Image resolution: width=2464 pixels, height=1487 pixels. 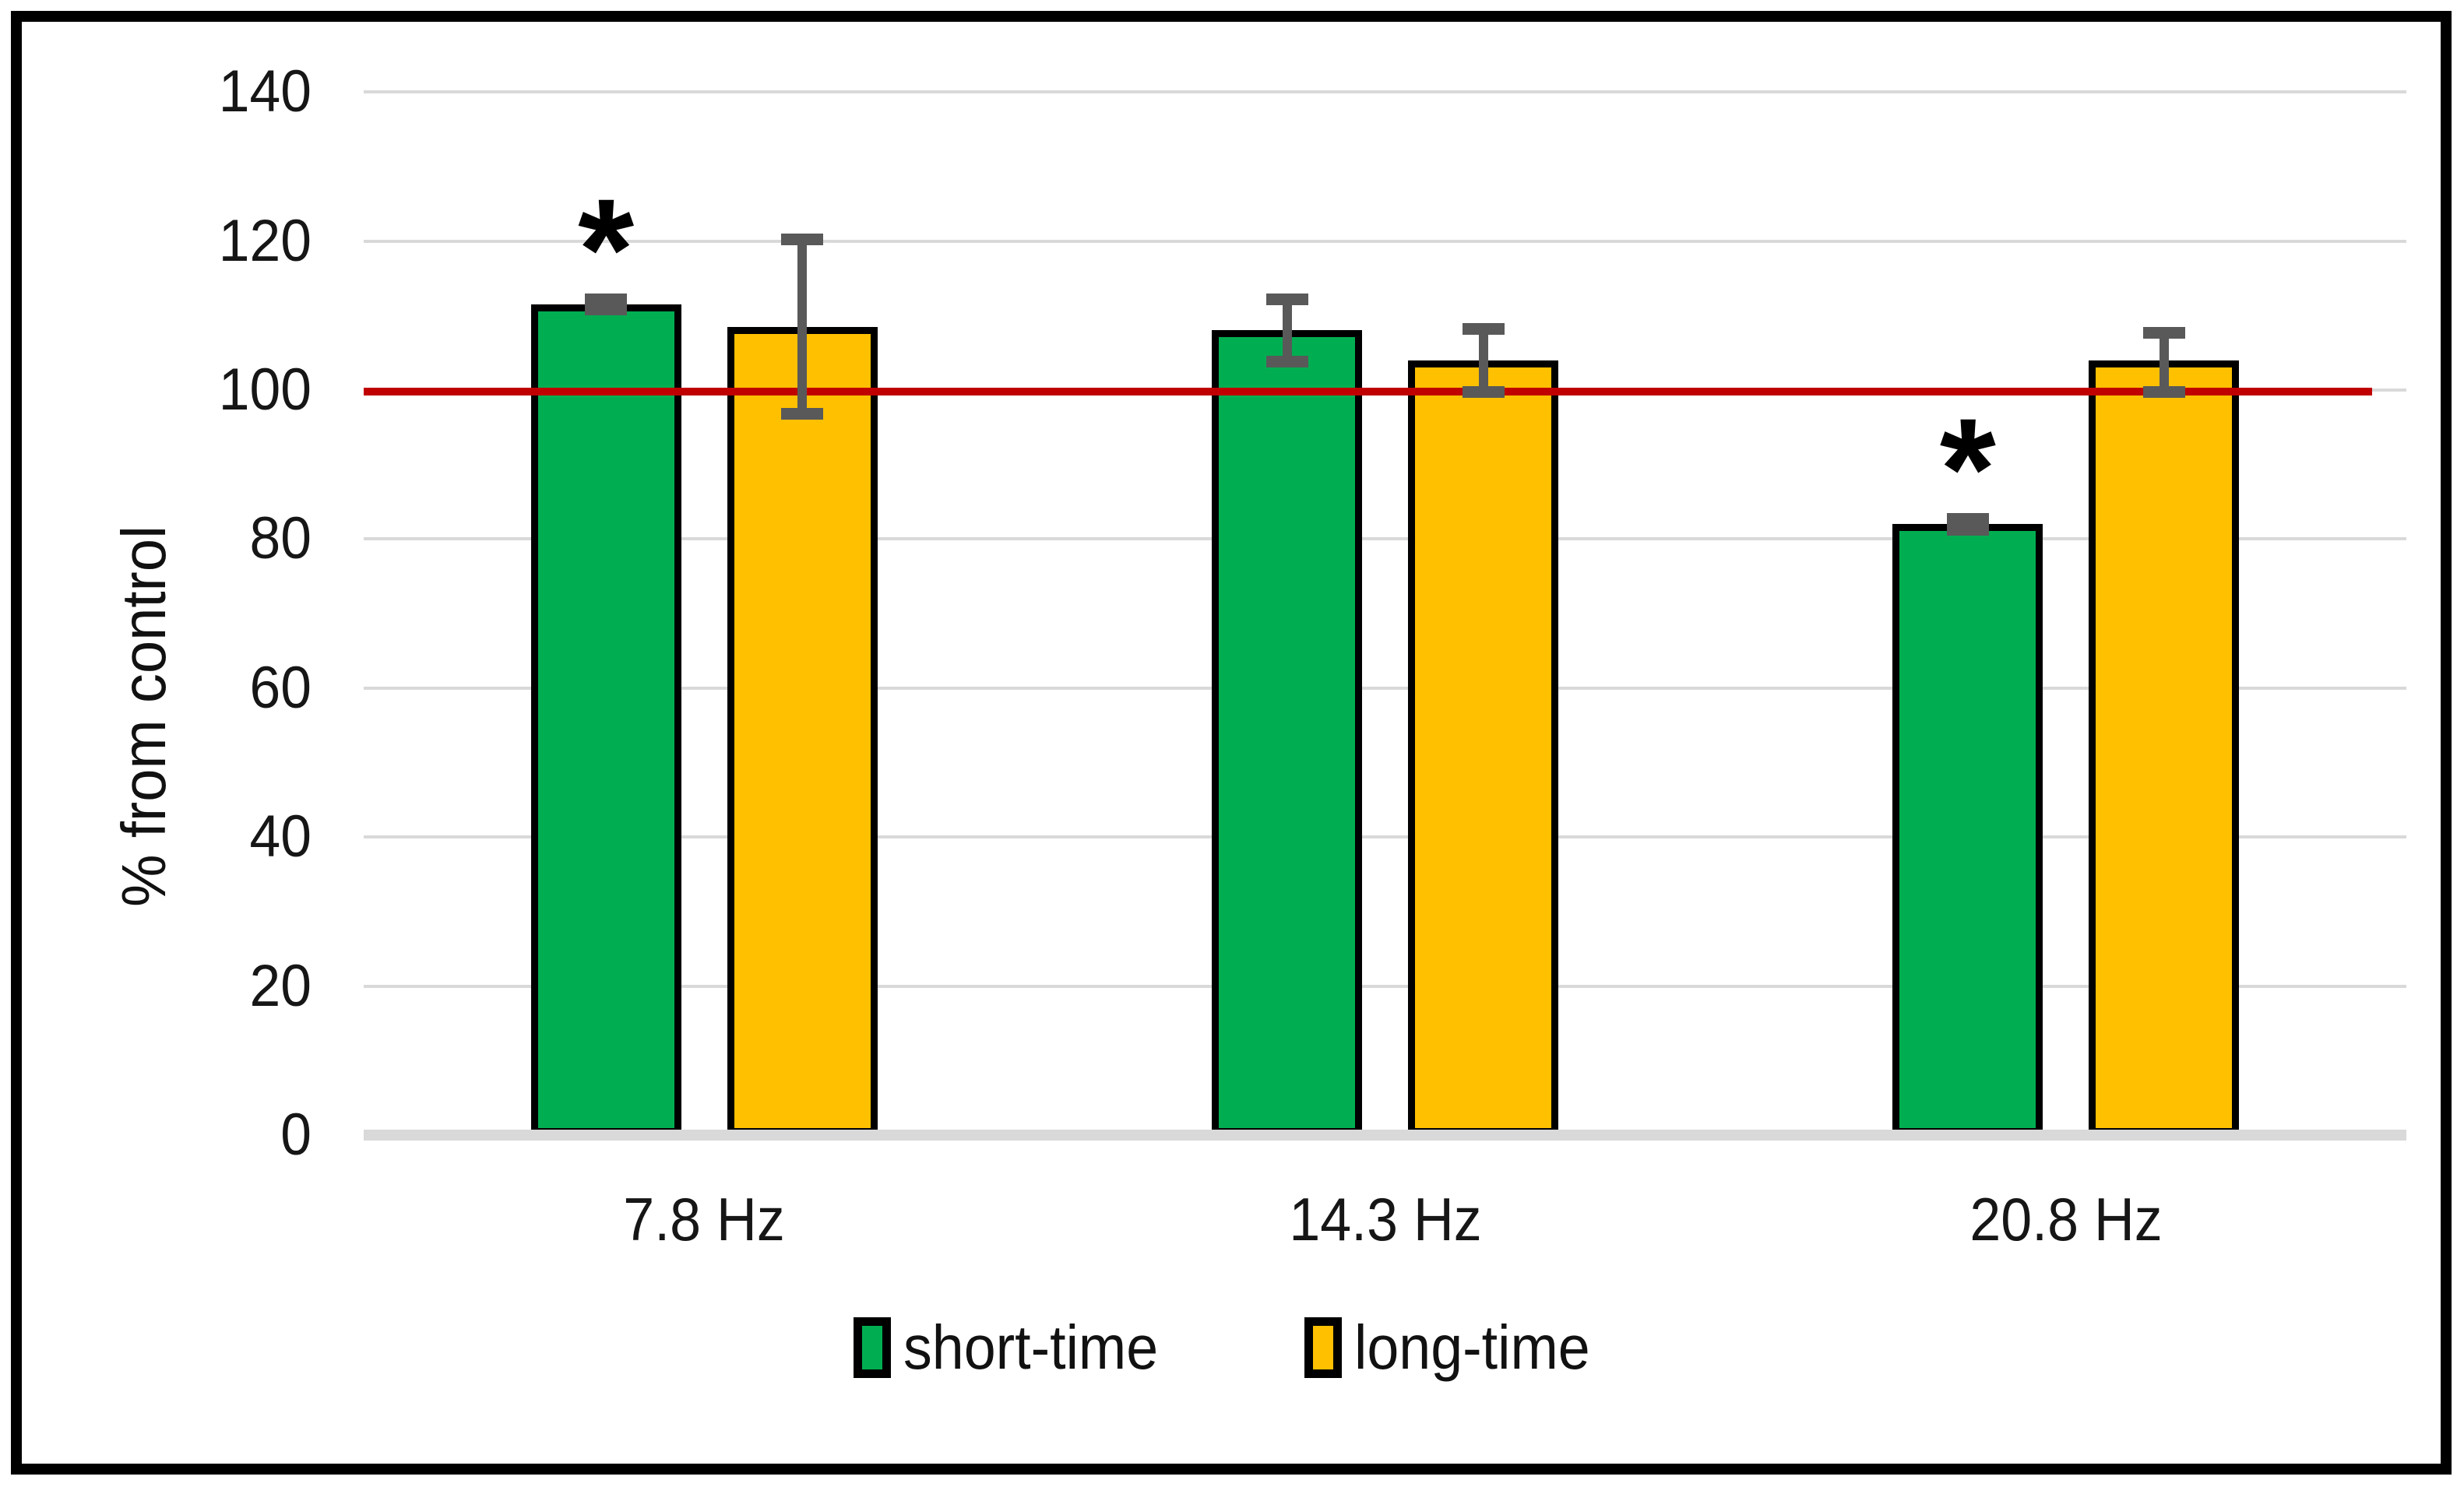 What do you see at coordinates (1385, 1135) in the screenshot?
I see `x-axis-line` at bounding box center [1385, 1135].